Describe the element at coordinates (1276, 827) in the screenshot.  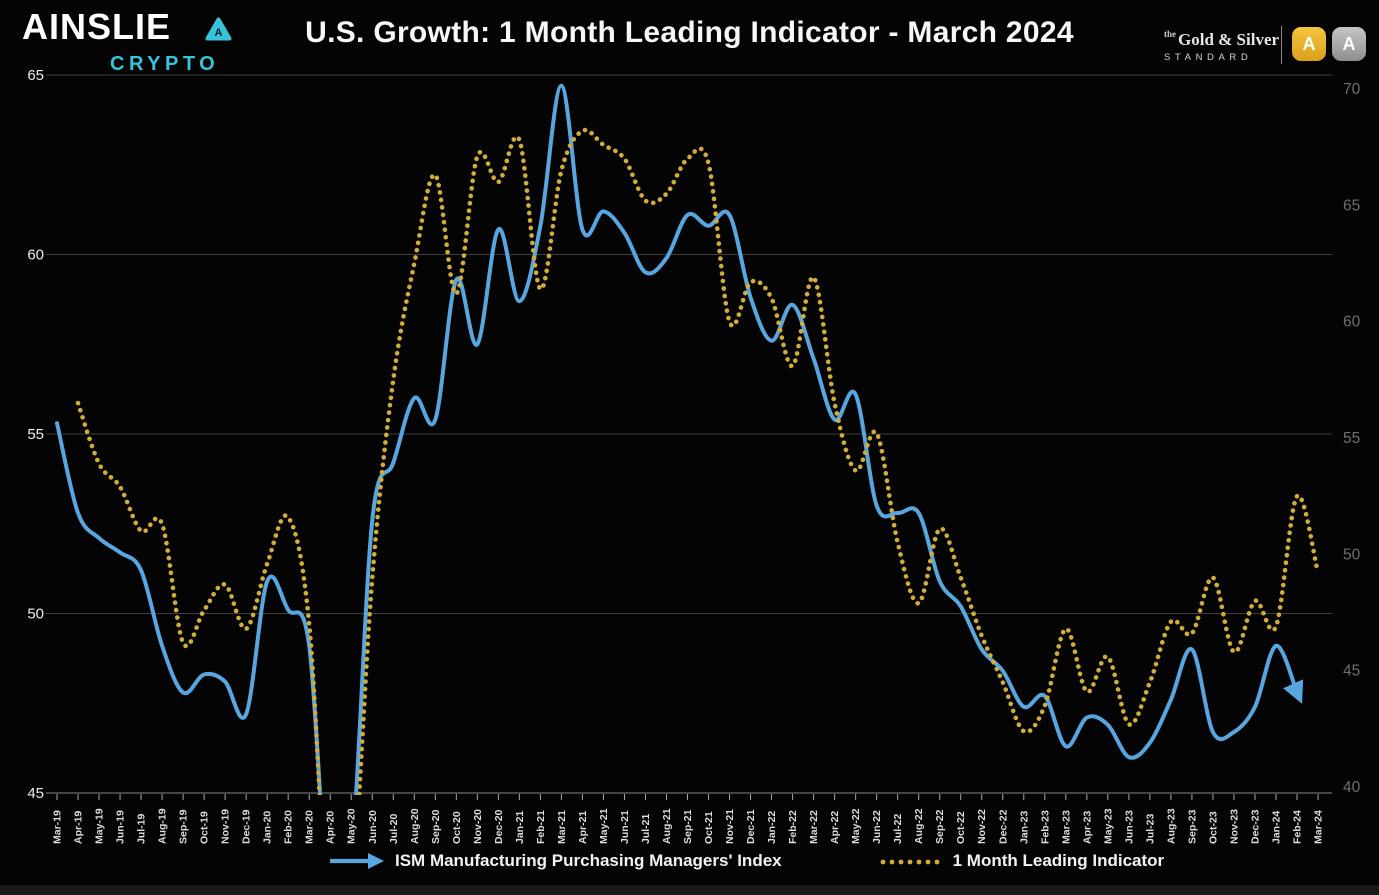
I see `x-axis-label: Jan-24` at that location.